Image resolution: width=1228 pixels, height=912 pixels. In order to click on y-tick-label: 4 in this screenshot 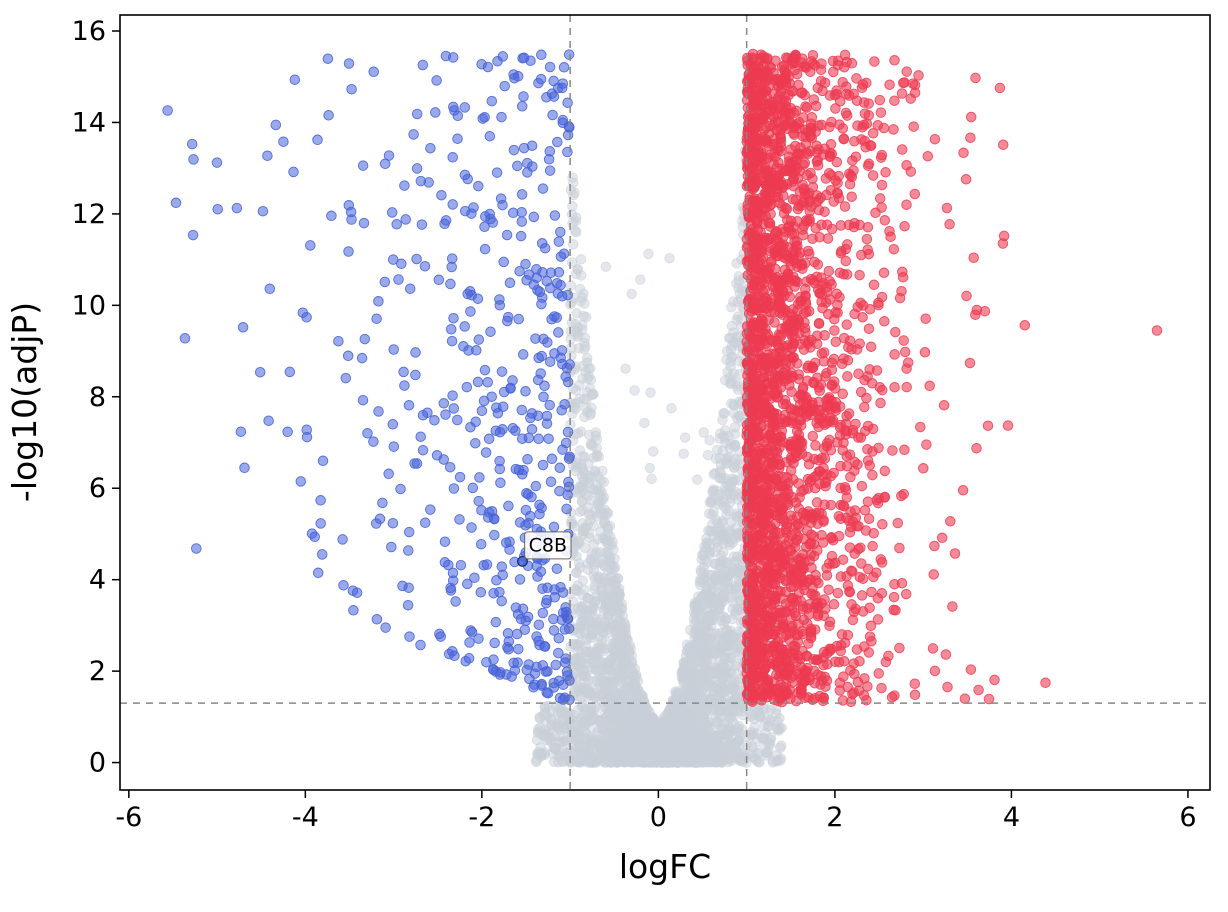, I will do `click(97, 580)`.